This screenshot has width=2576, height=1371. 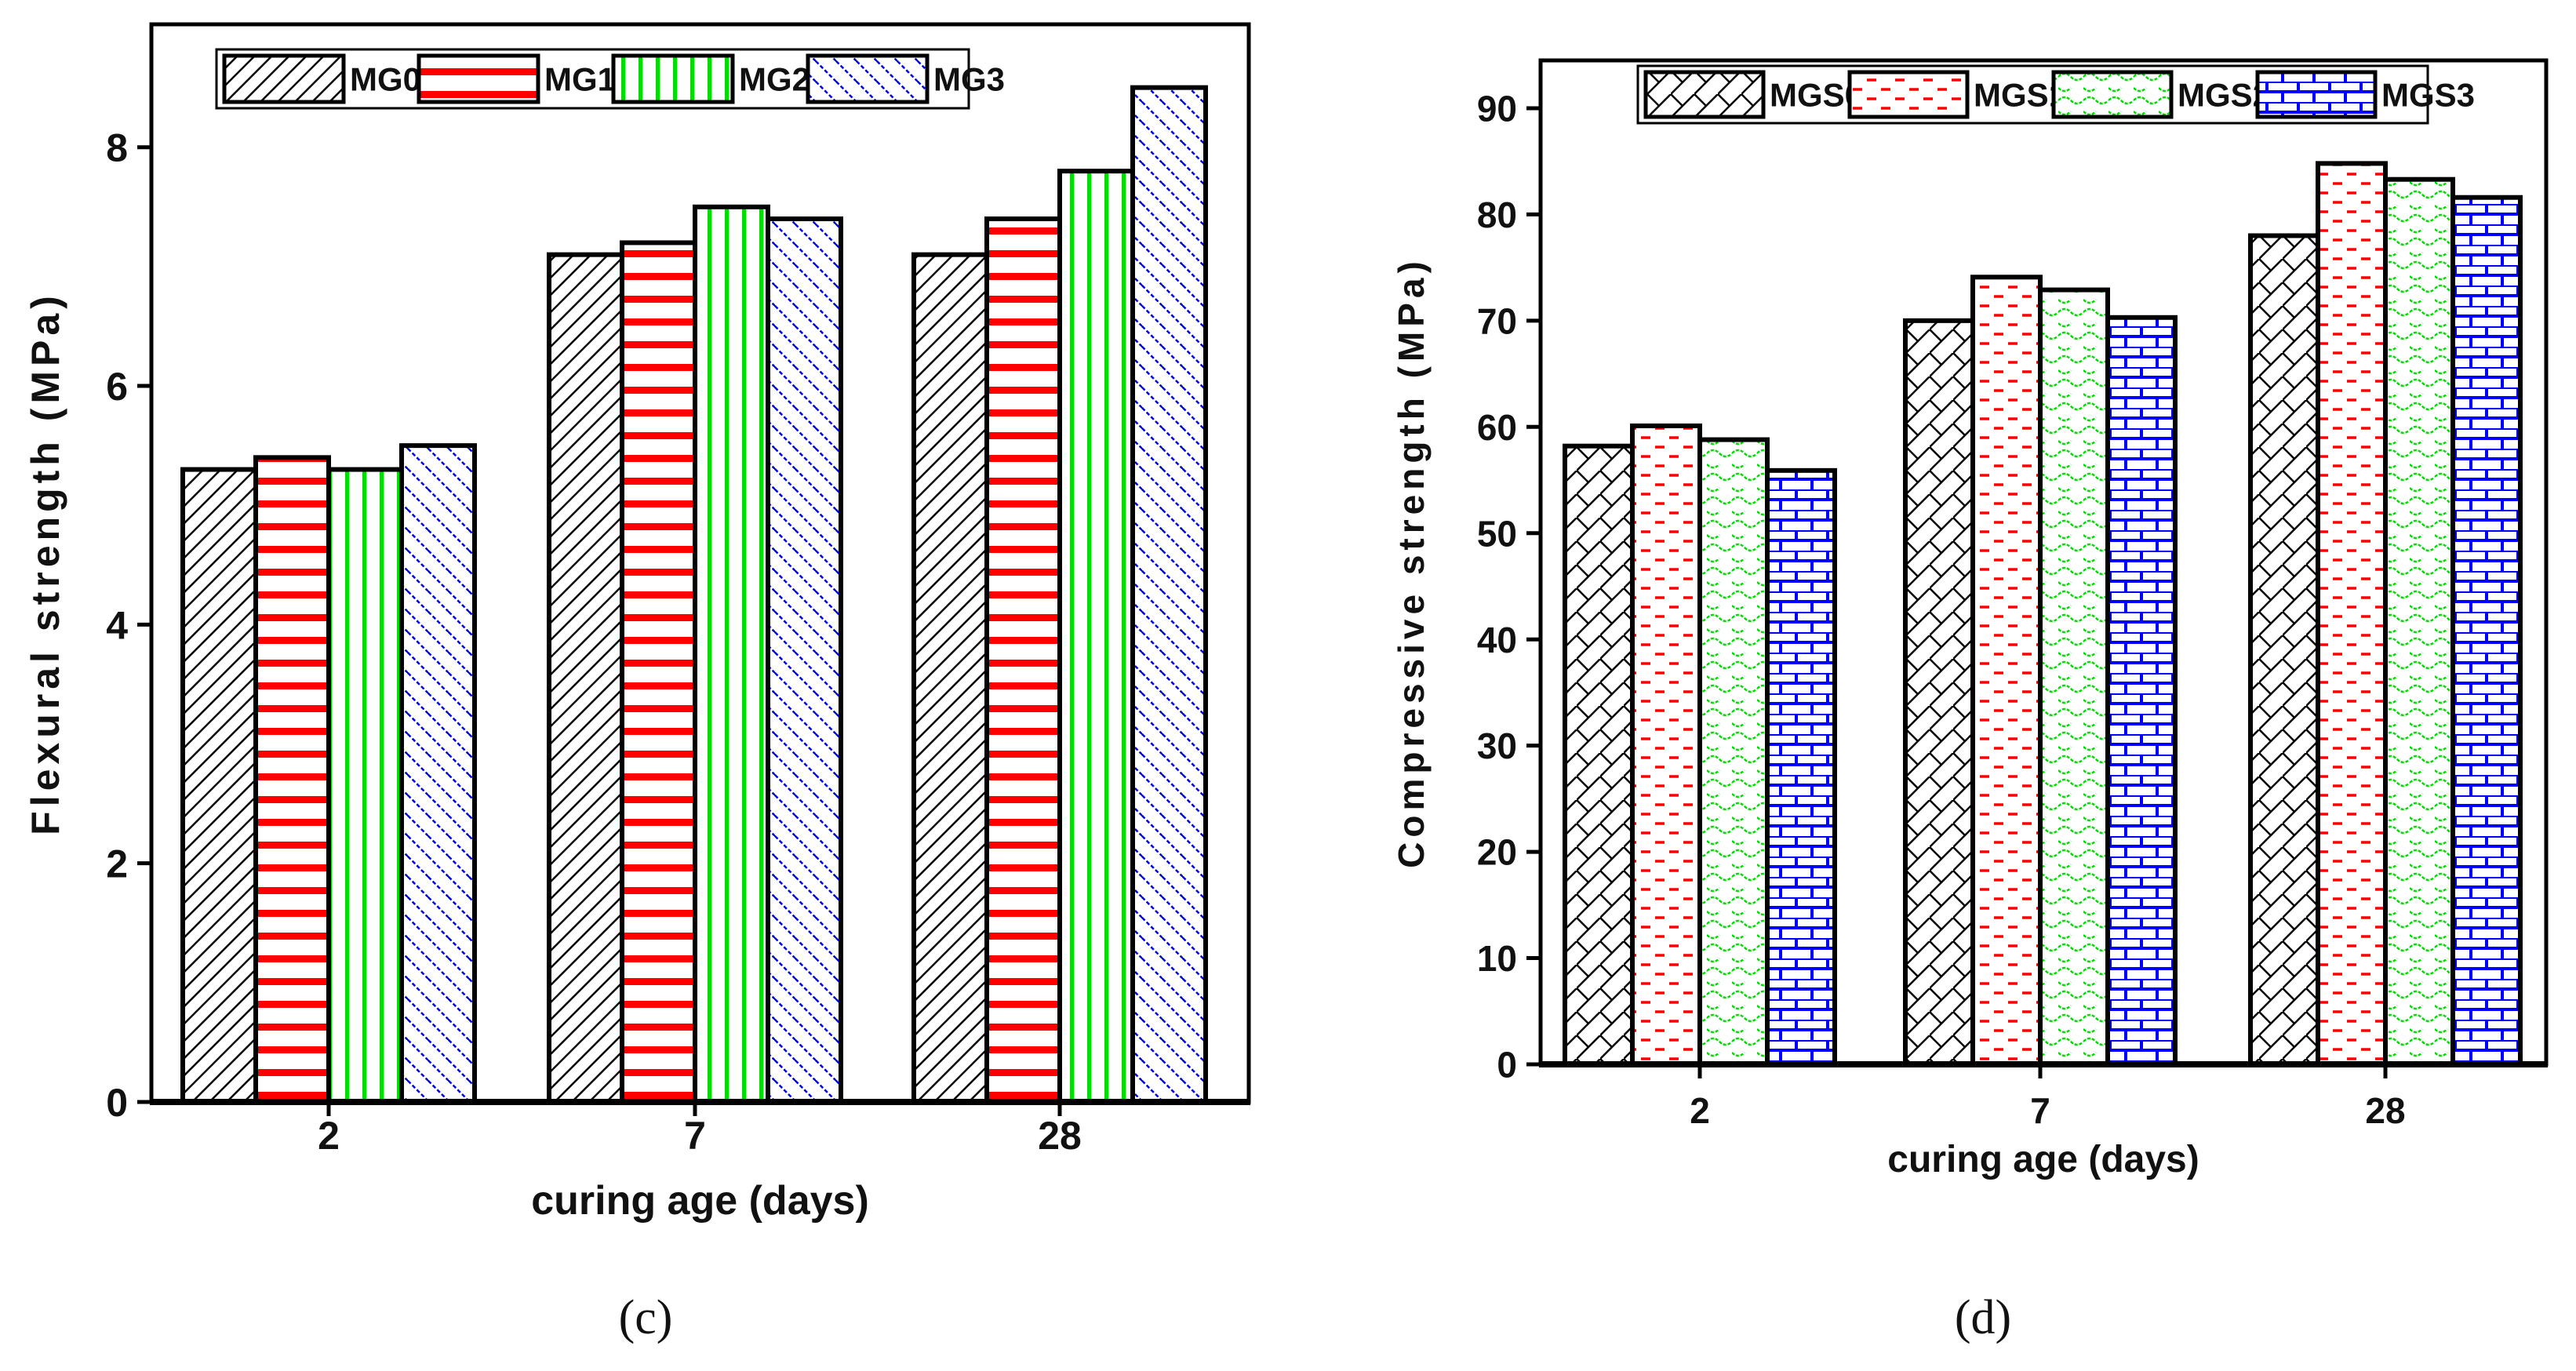 What do you see at coordinates (1411, 562) in the screenshot?
I see `y-axis-label: Compressive strength (MPa)` at bounding box center [1411, 562].